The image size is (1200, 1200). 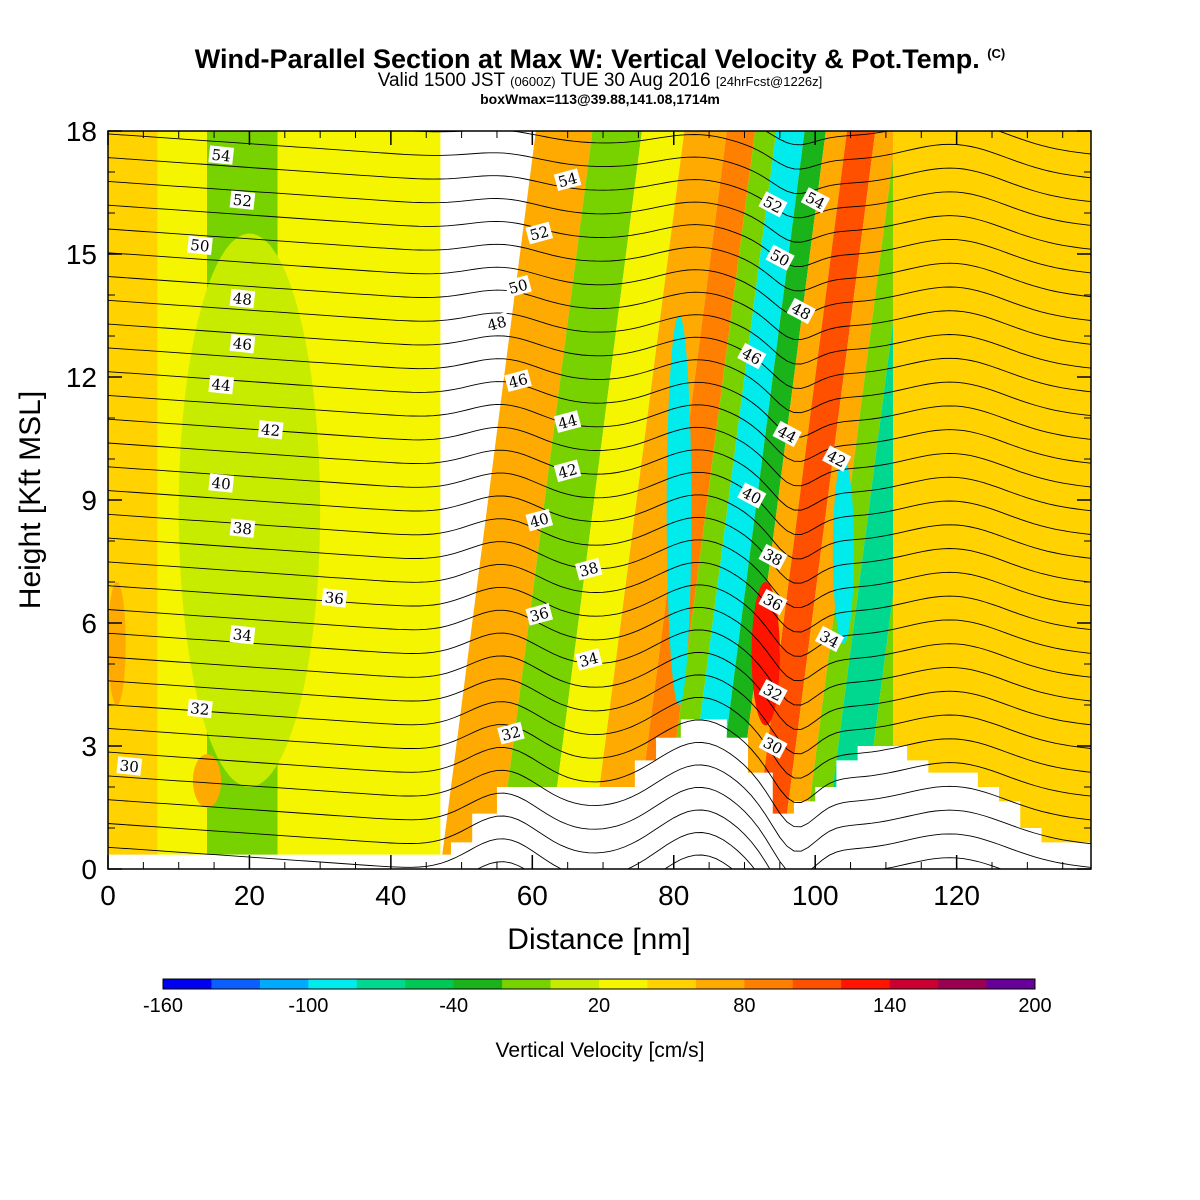 I want to click on contour-label: 36, so click(x=334, y=598).